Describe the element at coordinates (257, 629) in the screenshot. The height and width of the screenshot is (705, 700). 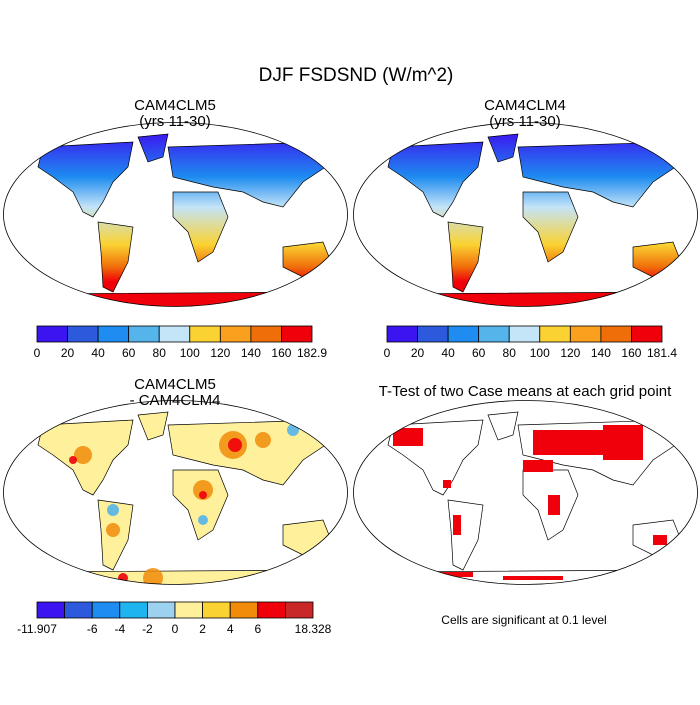
I see `colorbar-label: 6` at that location.